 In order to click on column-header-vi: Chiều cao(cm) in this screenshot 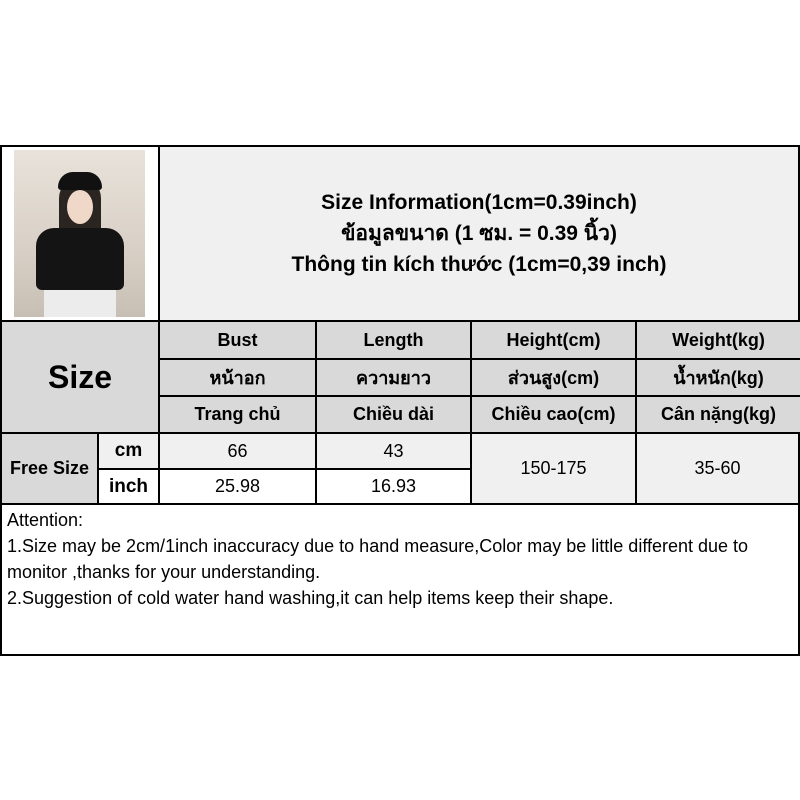, I will do `click(553, 414)`.